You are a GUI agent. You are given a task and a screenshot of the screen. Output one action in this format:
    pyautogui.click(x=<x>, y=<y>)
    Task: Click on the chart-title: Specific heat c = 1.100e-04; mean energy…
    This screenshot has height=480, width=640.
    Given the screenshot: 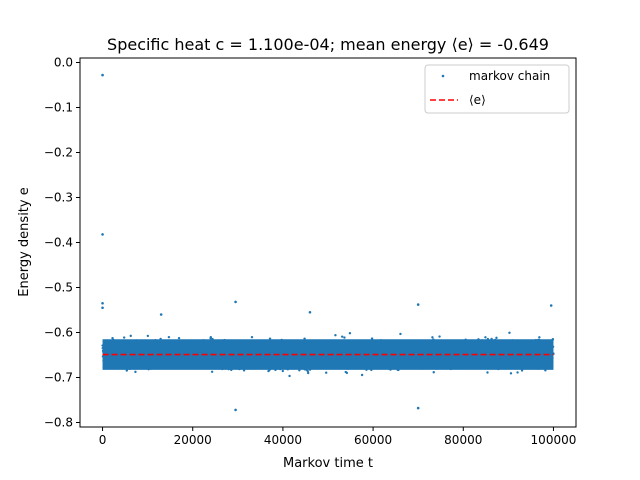 What is the action you would take?
    pyautogui.click(x=328, y=44)
    